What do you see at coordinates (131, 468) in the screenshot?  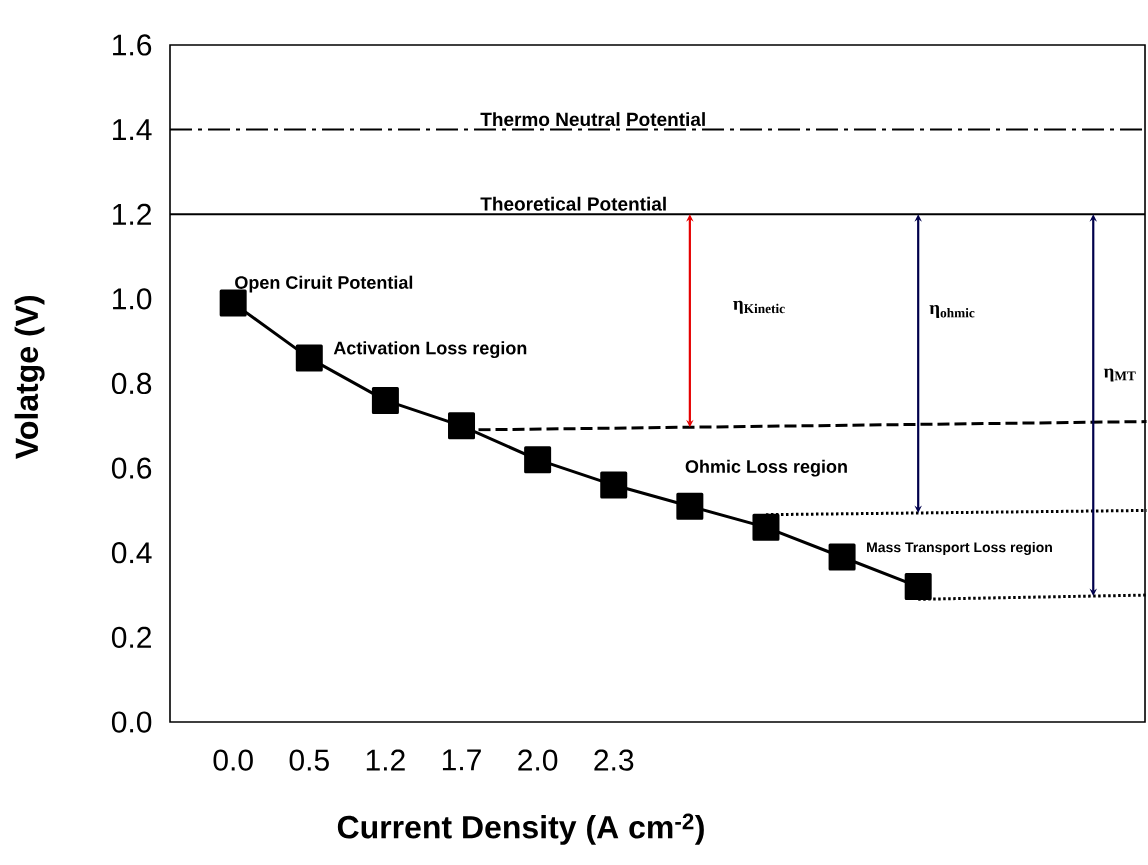 I see `y-tick-label: 0.6` at bounding box center [131, 468].